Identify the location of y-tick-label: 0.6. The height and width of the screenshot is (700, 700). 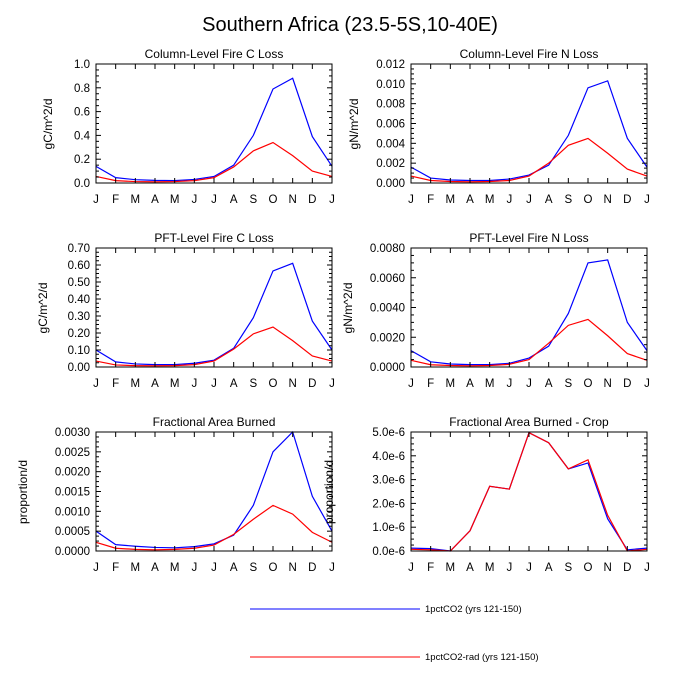
(82, 113).